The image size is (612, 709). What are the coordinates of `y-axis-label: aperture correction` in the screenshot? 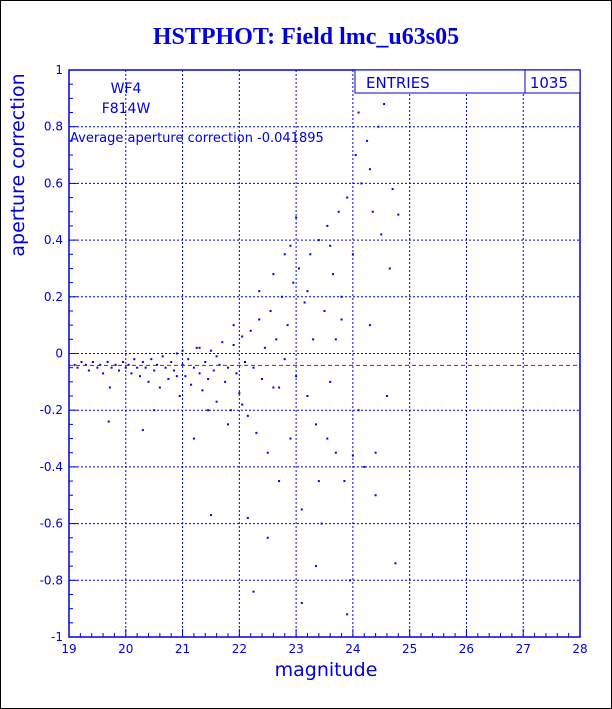 It's located at (18, 164).